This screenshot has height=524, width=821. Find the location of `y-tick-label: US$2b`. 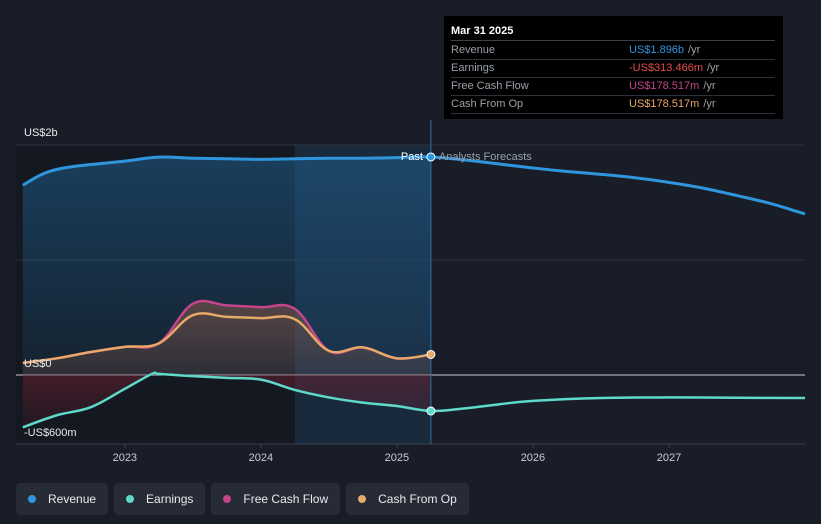

y-tick-label: US$2b is located at coordinates (41, 133).